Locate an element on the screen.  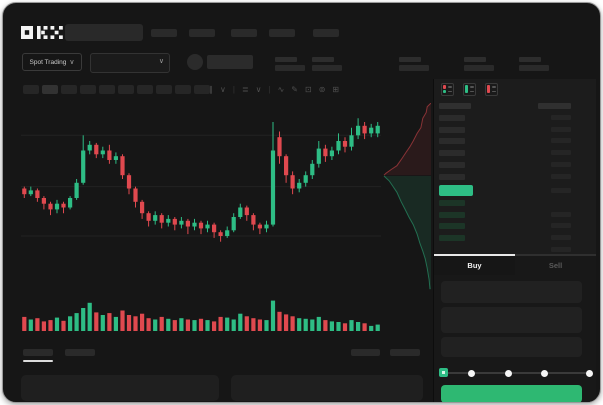
order-book is located at coordinates (515, 177).